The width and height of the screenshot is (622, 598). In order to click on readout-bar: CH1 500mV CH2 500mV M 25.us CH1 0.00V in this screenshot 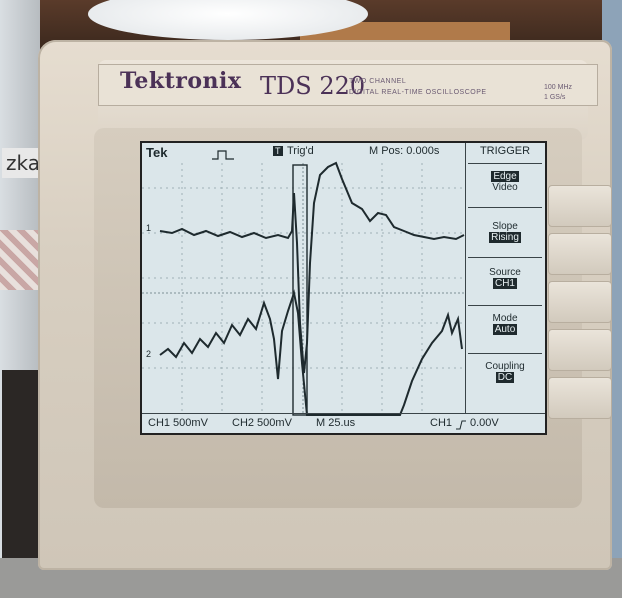, I will do `click(343, 423)`.